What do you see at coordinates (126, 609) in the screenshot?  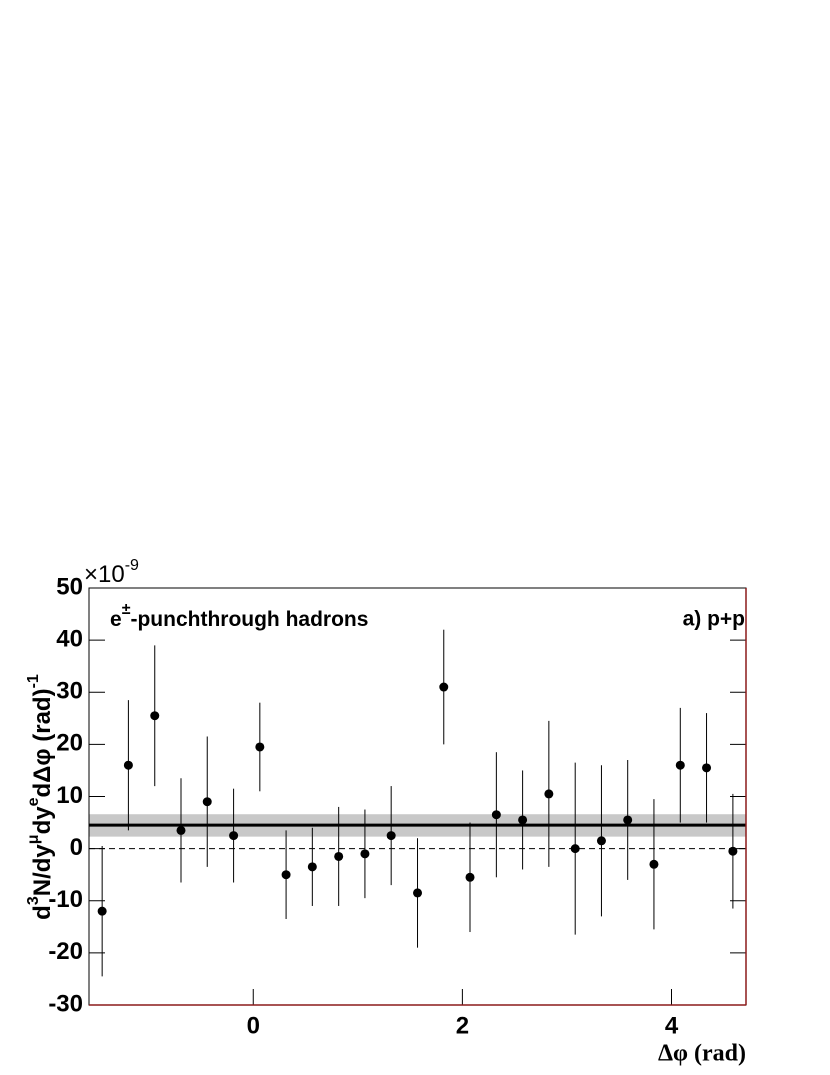 I see `superscript: ±` at bounding box center [126, 609].